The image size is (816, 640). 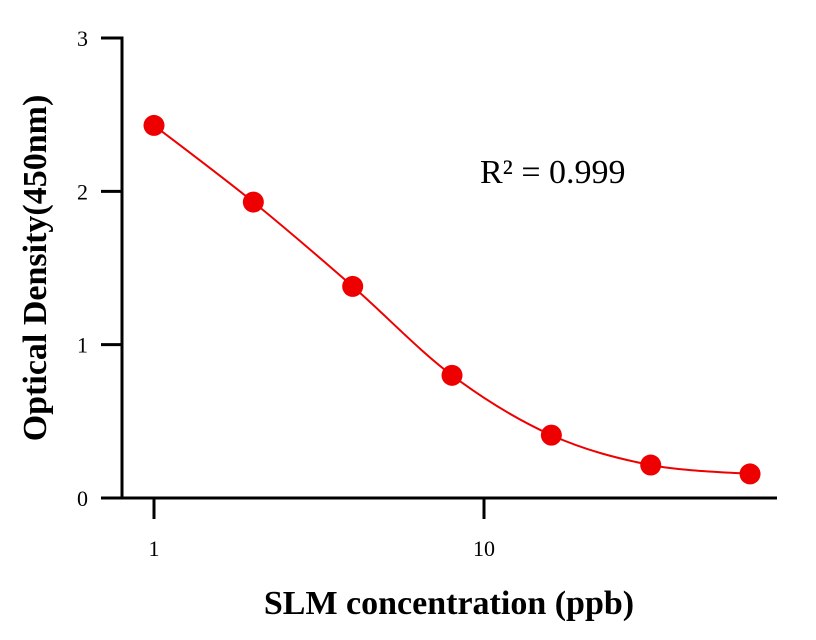 I want to click on y-tick-label: 0, so click(x=82, y=498).